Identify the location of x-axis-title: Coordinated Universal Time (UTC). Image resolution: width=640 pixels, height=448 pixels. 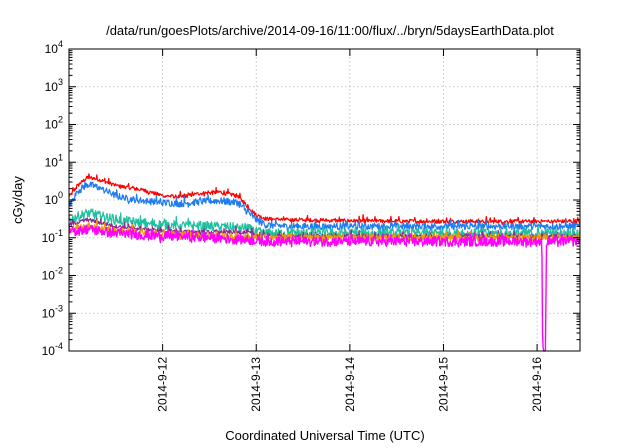
(324, 435).